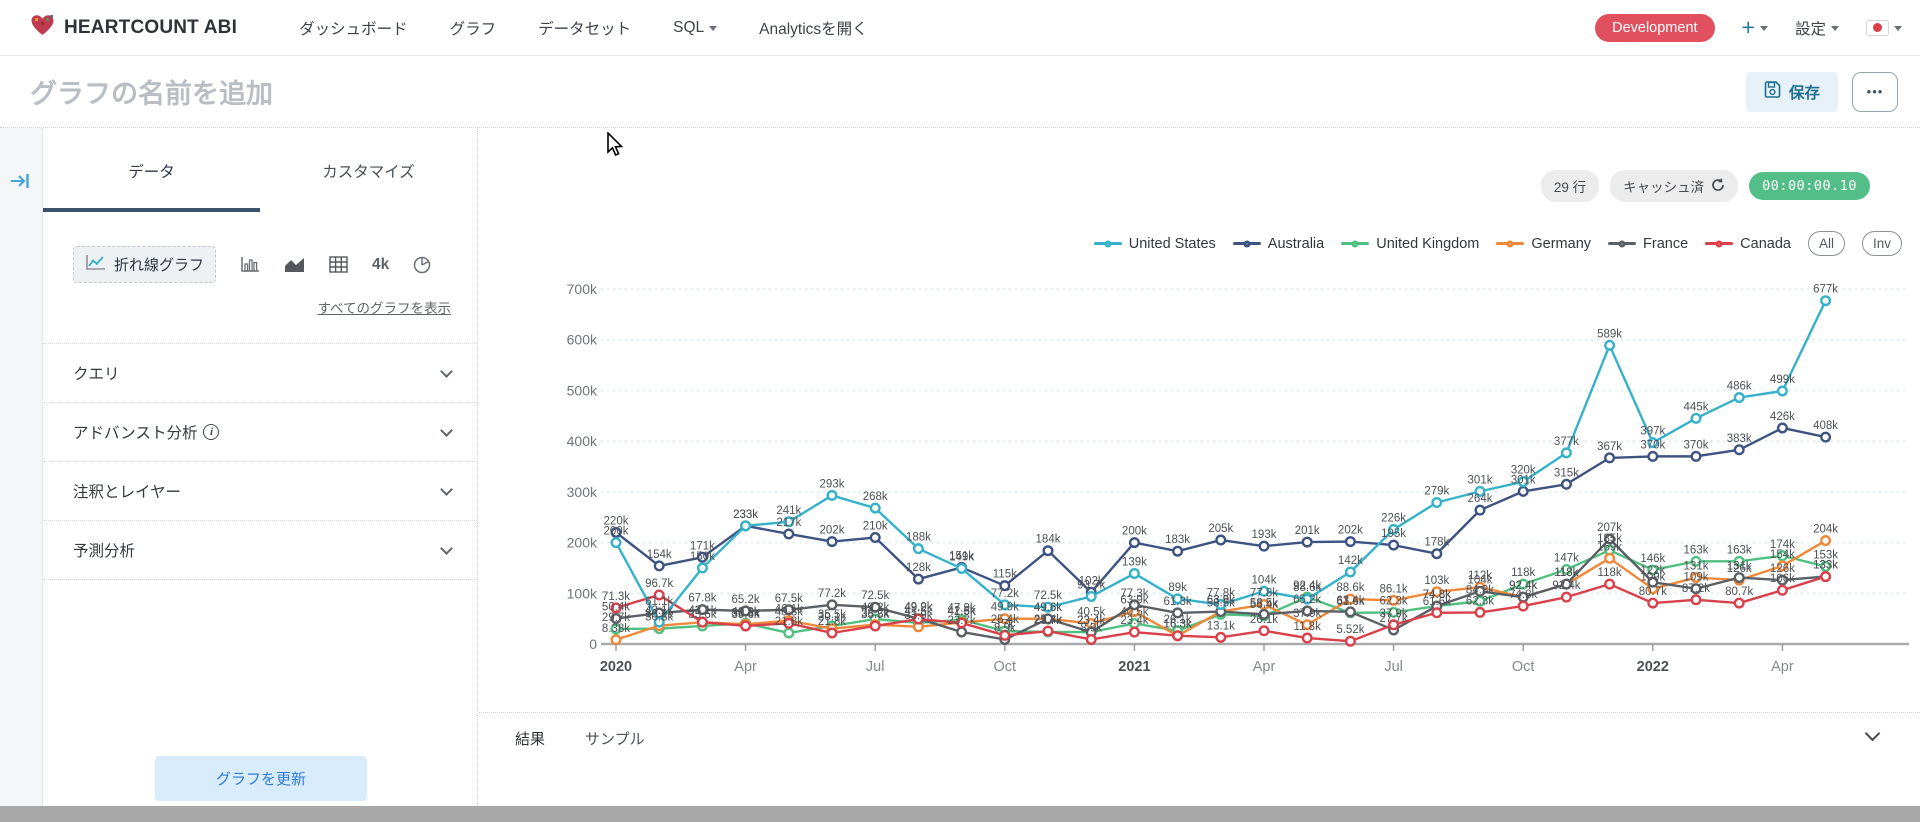  I want to click on expand-results-icon, so click(1872, 733).